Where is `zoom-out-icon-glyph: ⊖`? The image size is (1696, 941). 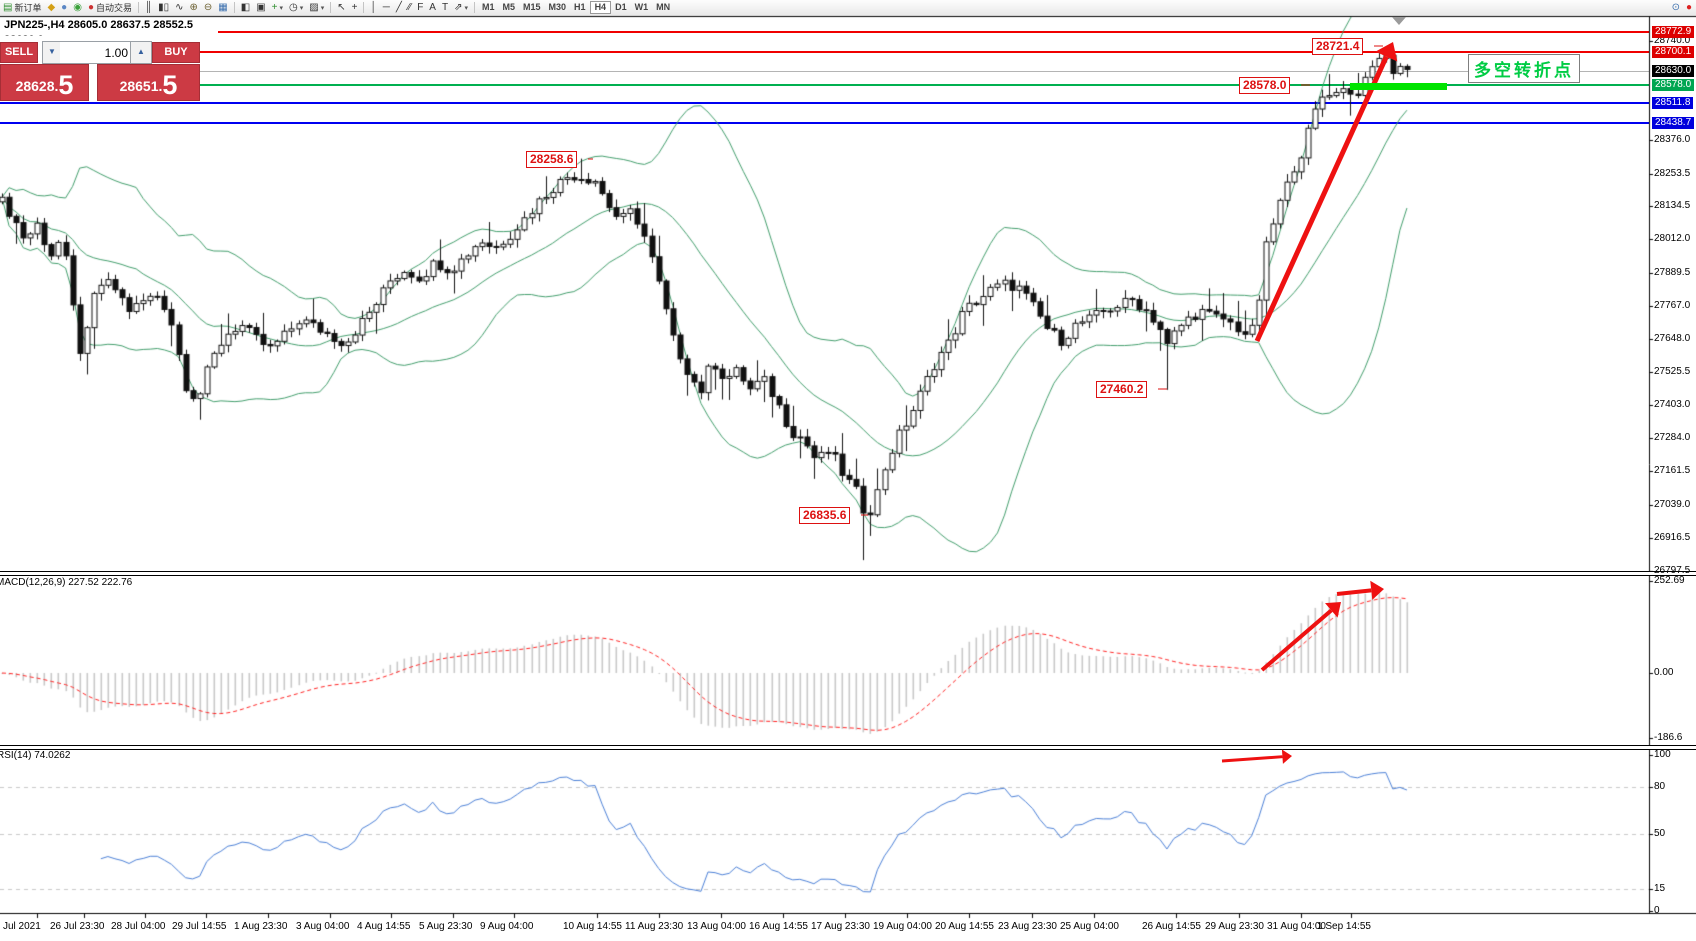
zoom-out-icon-glyph: ⊖ is located at coordinates (208, 7).